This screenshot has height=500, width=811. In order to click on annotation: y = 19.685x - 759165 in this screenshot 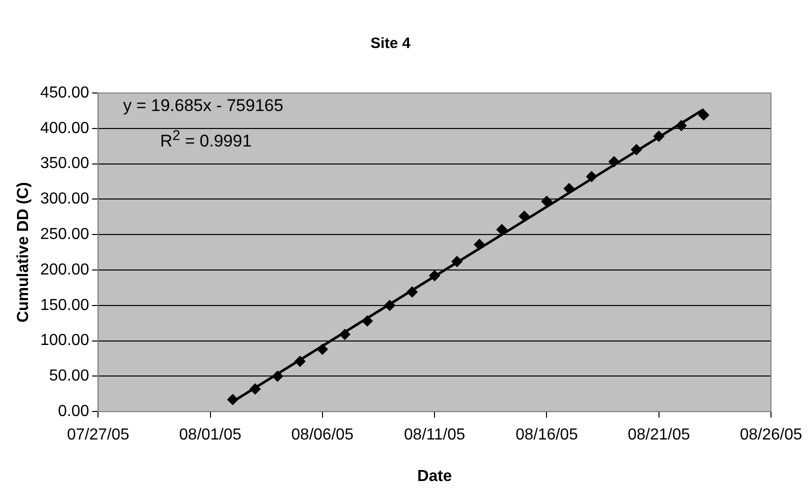, I will do `click(203, 106)`.